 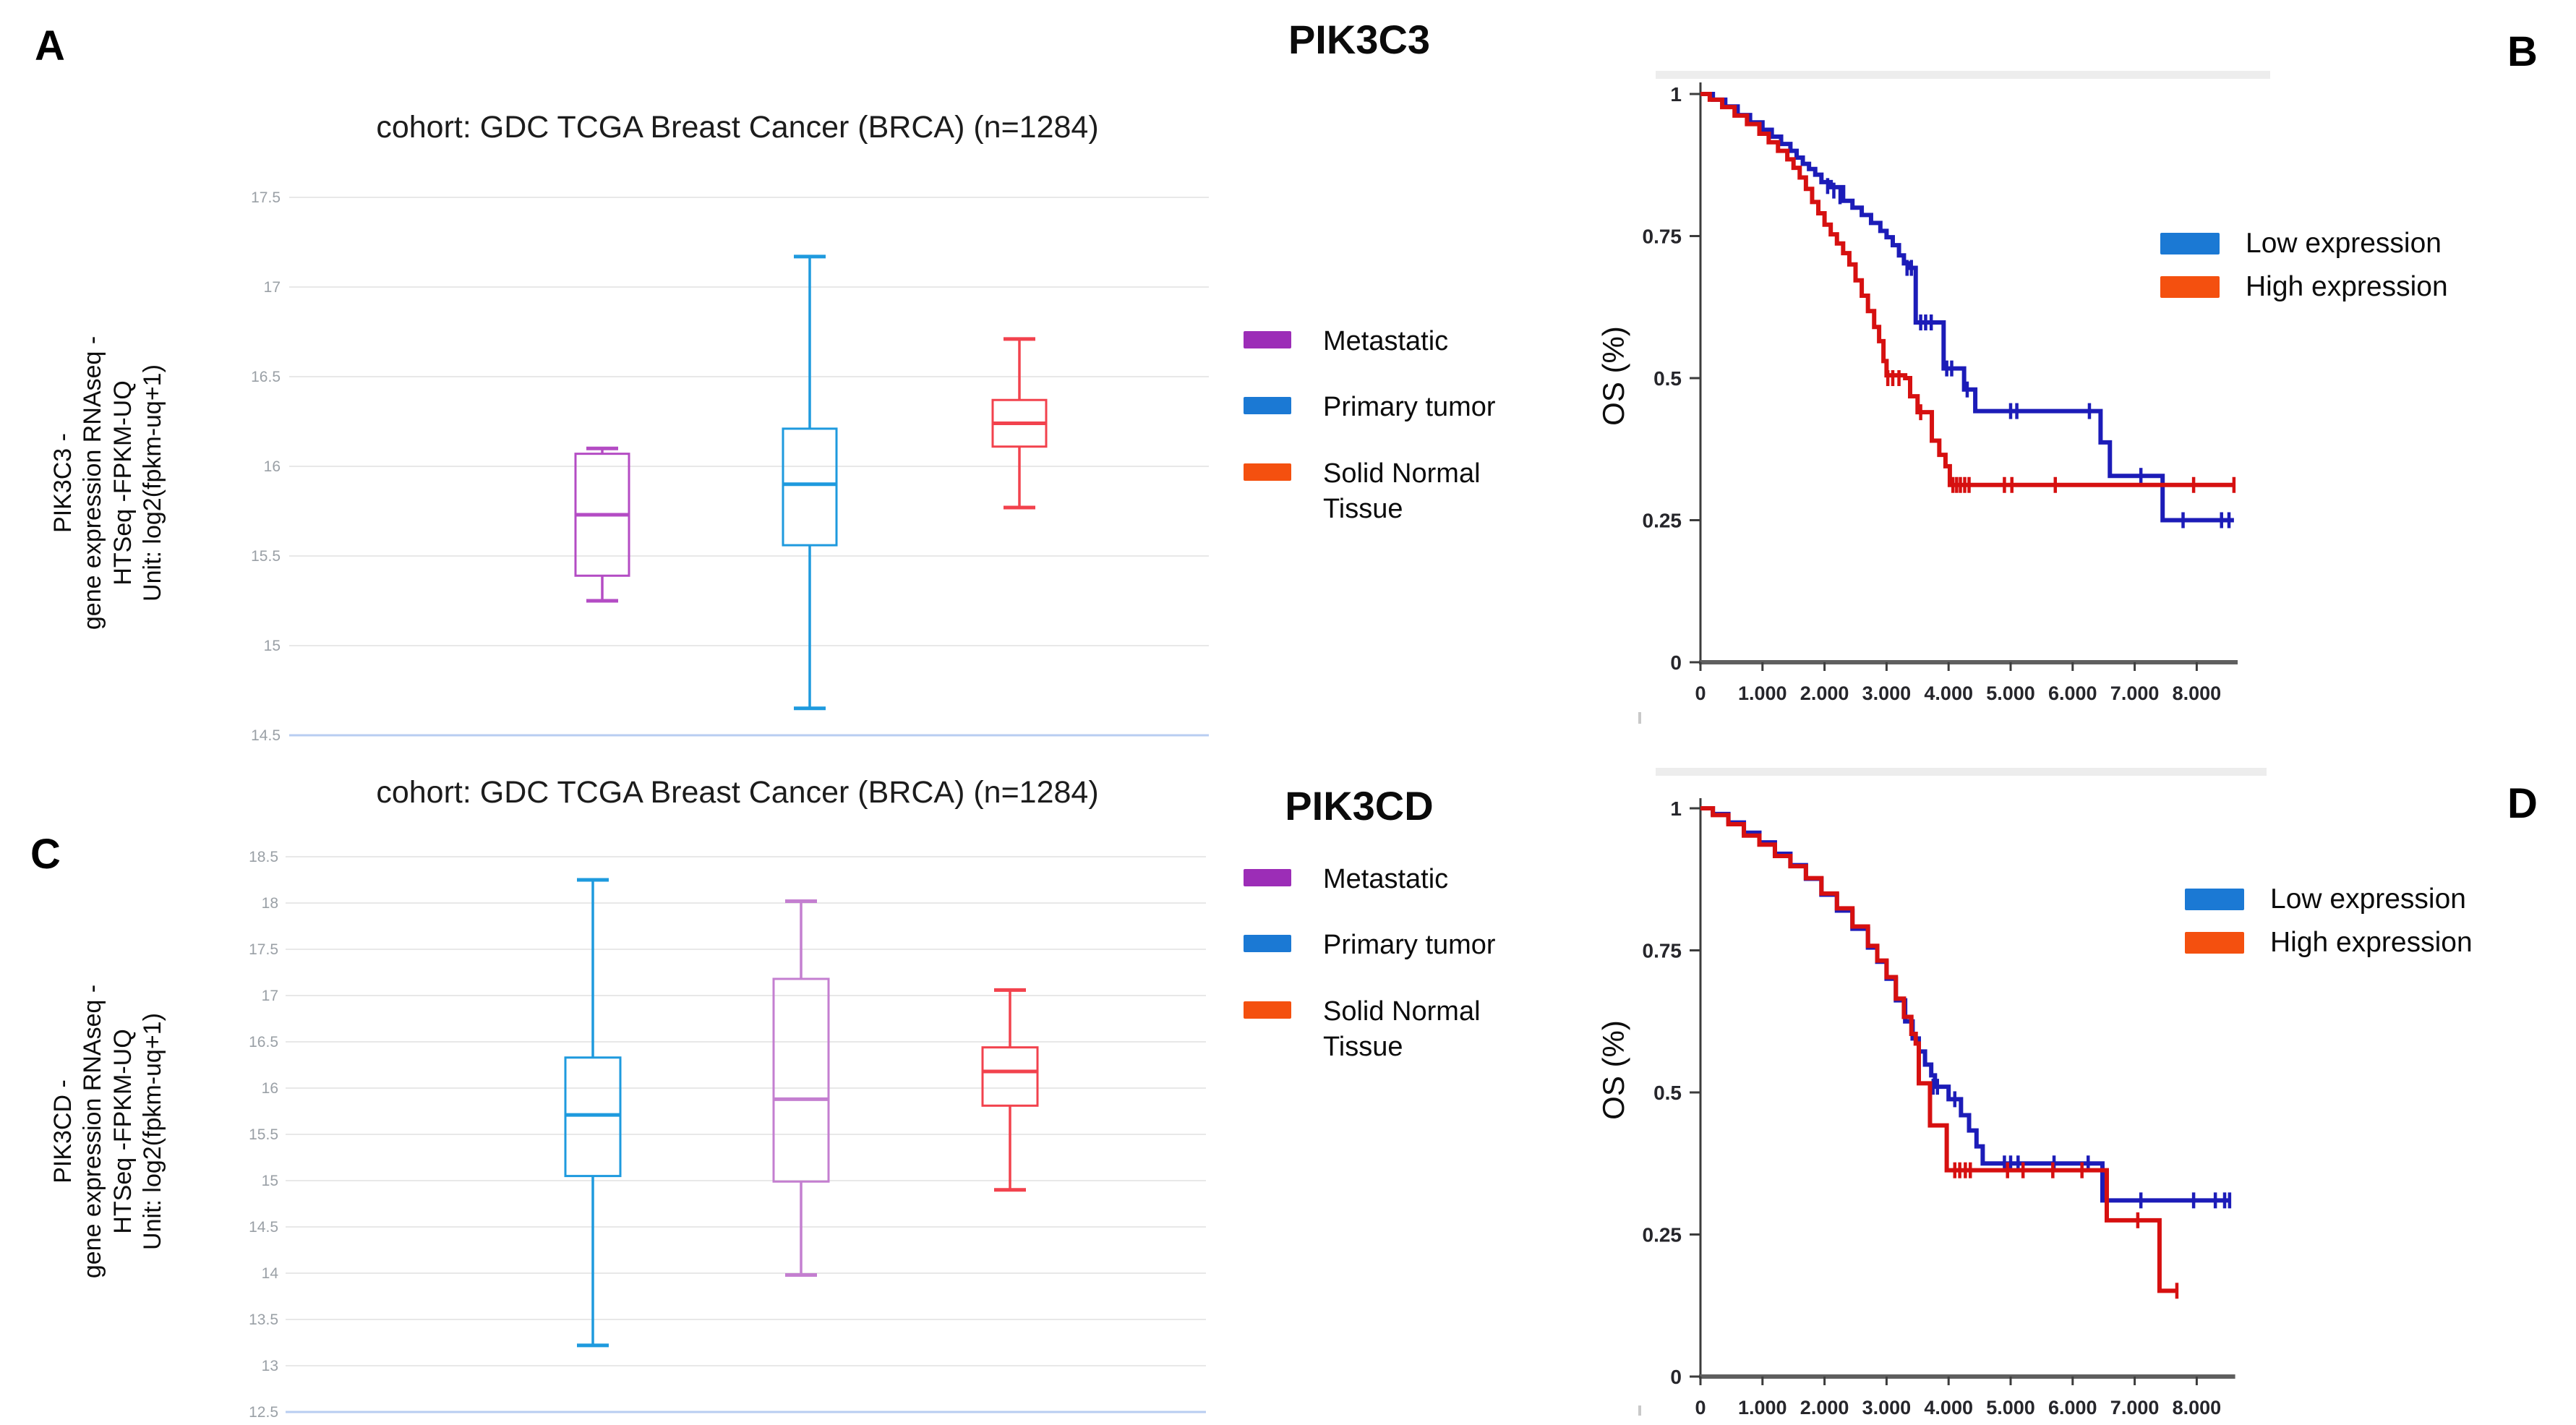 I want to click on panel-label-d: D, so click(x=2522, y=803).